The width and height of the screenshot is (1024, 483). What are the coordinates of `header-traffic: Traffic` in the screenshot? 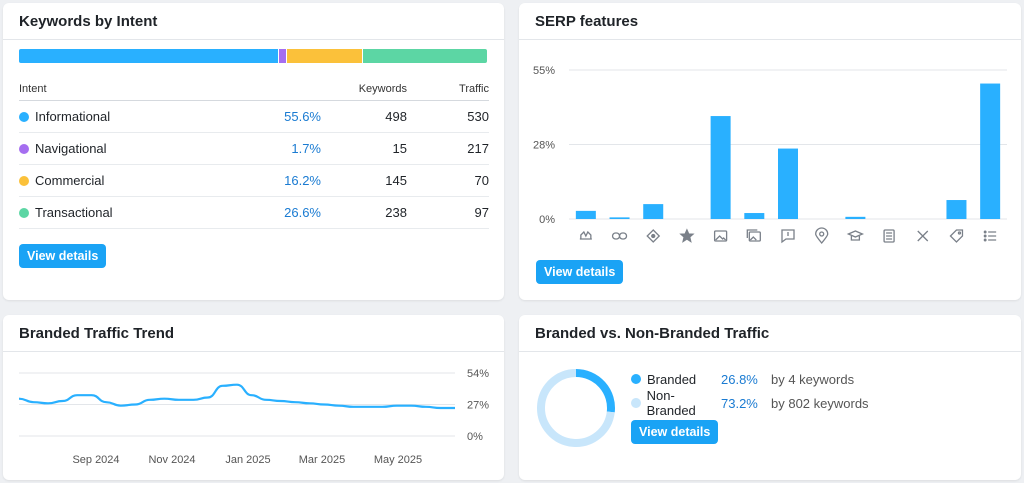 It's located at (474, 88).